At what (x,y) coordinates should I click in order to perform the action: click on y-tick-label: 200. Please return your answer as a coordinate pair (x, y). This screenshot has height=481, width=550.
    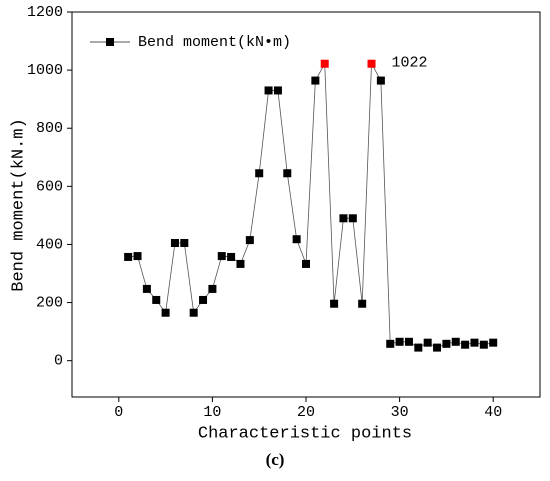
    Looking at the image, I should click on (49, 303).